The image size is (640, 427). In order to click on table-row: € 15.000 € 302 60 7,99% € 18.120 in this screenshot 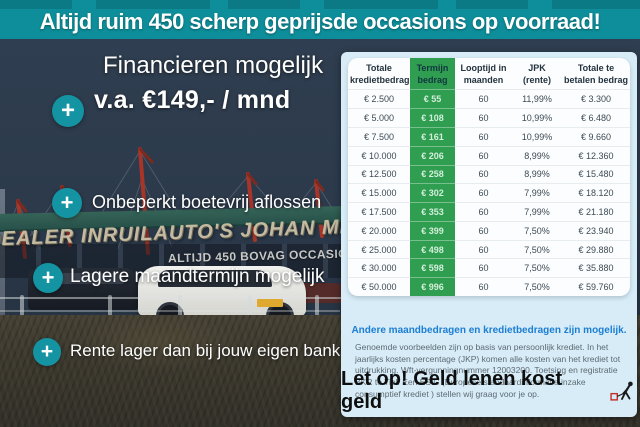, I will do `click(489, 193)`.